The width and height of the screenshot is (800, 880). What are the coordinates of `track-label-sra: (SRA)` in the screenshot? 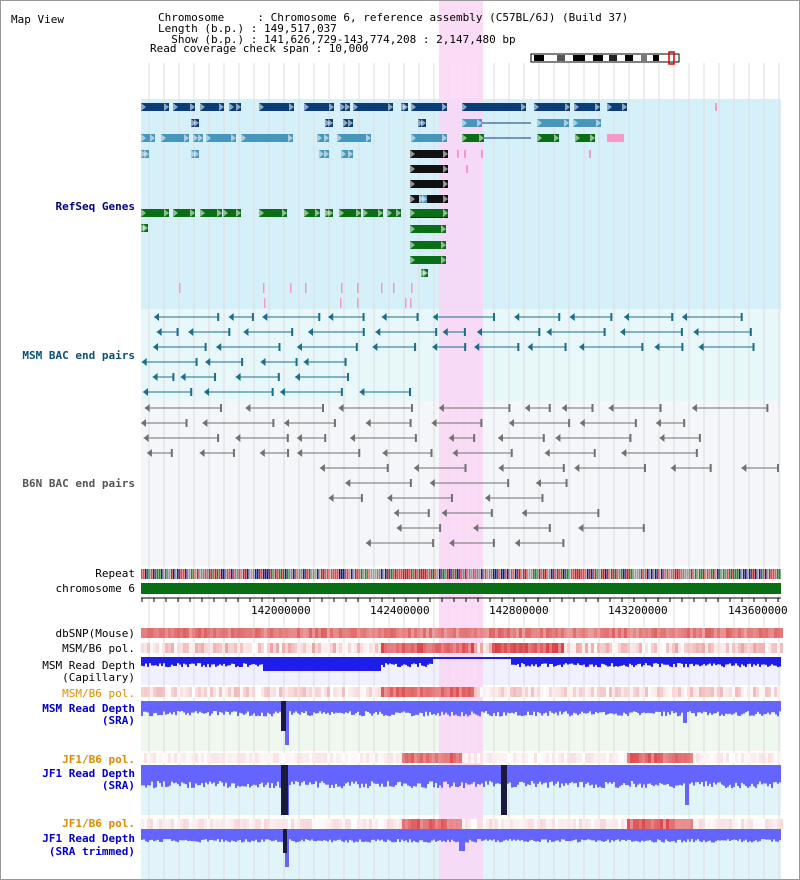 It's located at (118, 720).